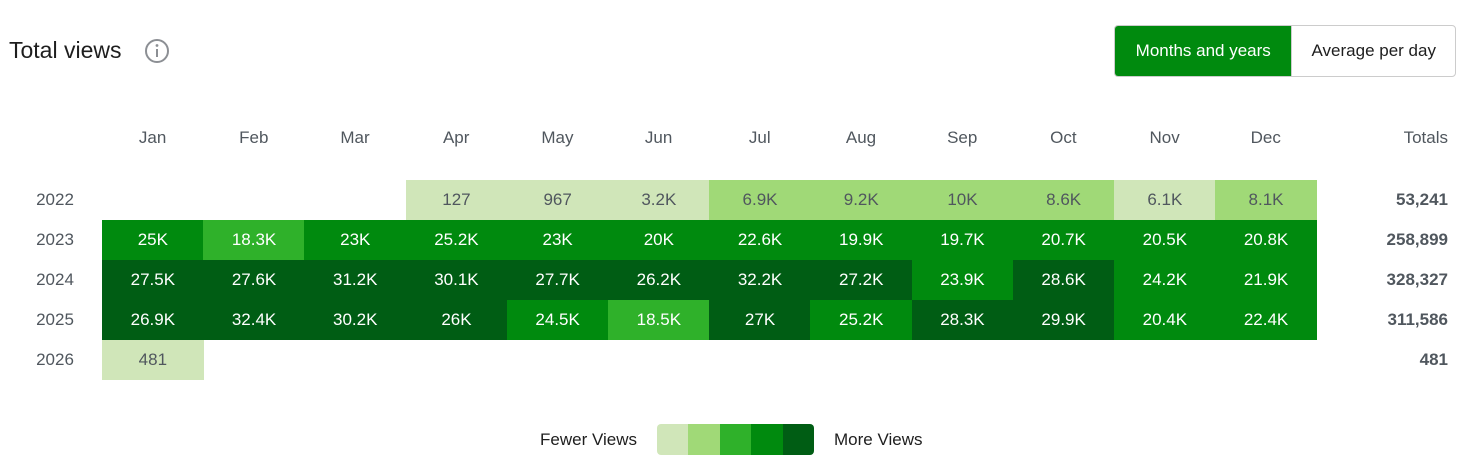  Describe the element at coordinates (861, 240) in the screenshot. I see `heat-cell: 19.9K` at that location.